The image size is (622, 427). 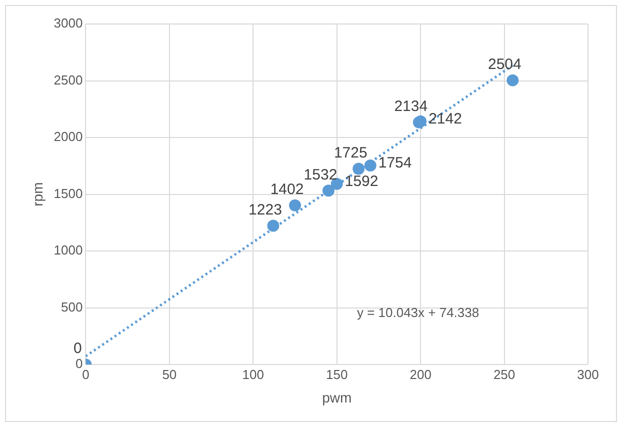 What do you see at coordinates (68, 136) in the screenshot?
I see `y-tick-label: 2000` at bounding box center [68, 136].